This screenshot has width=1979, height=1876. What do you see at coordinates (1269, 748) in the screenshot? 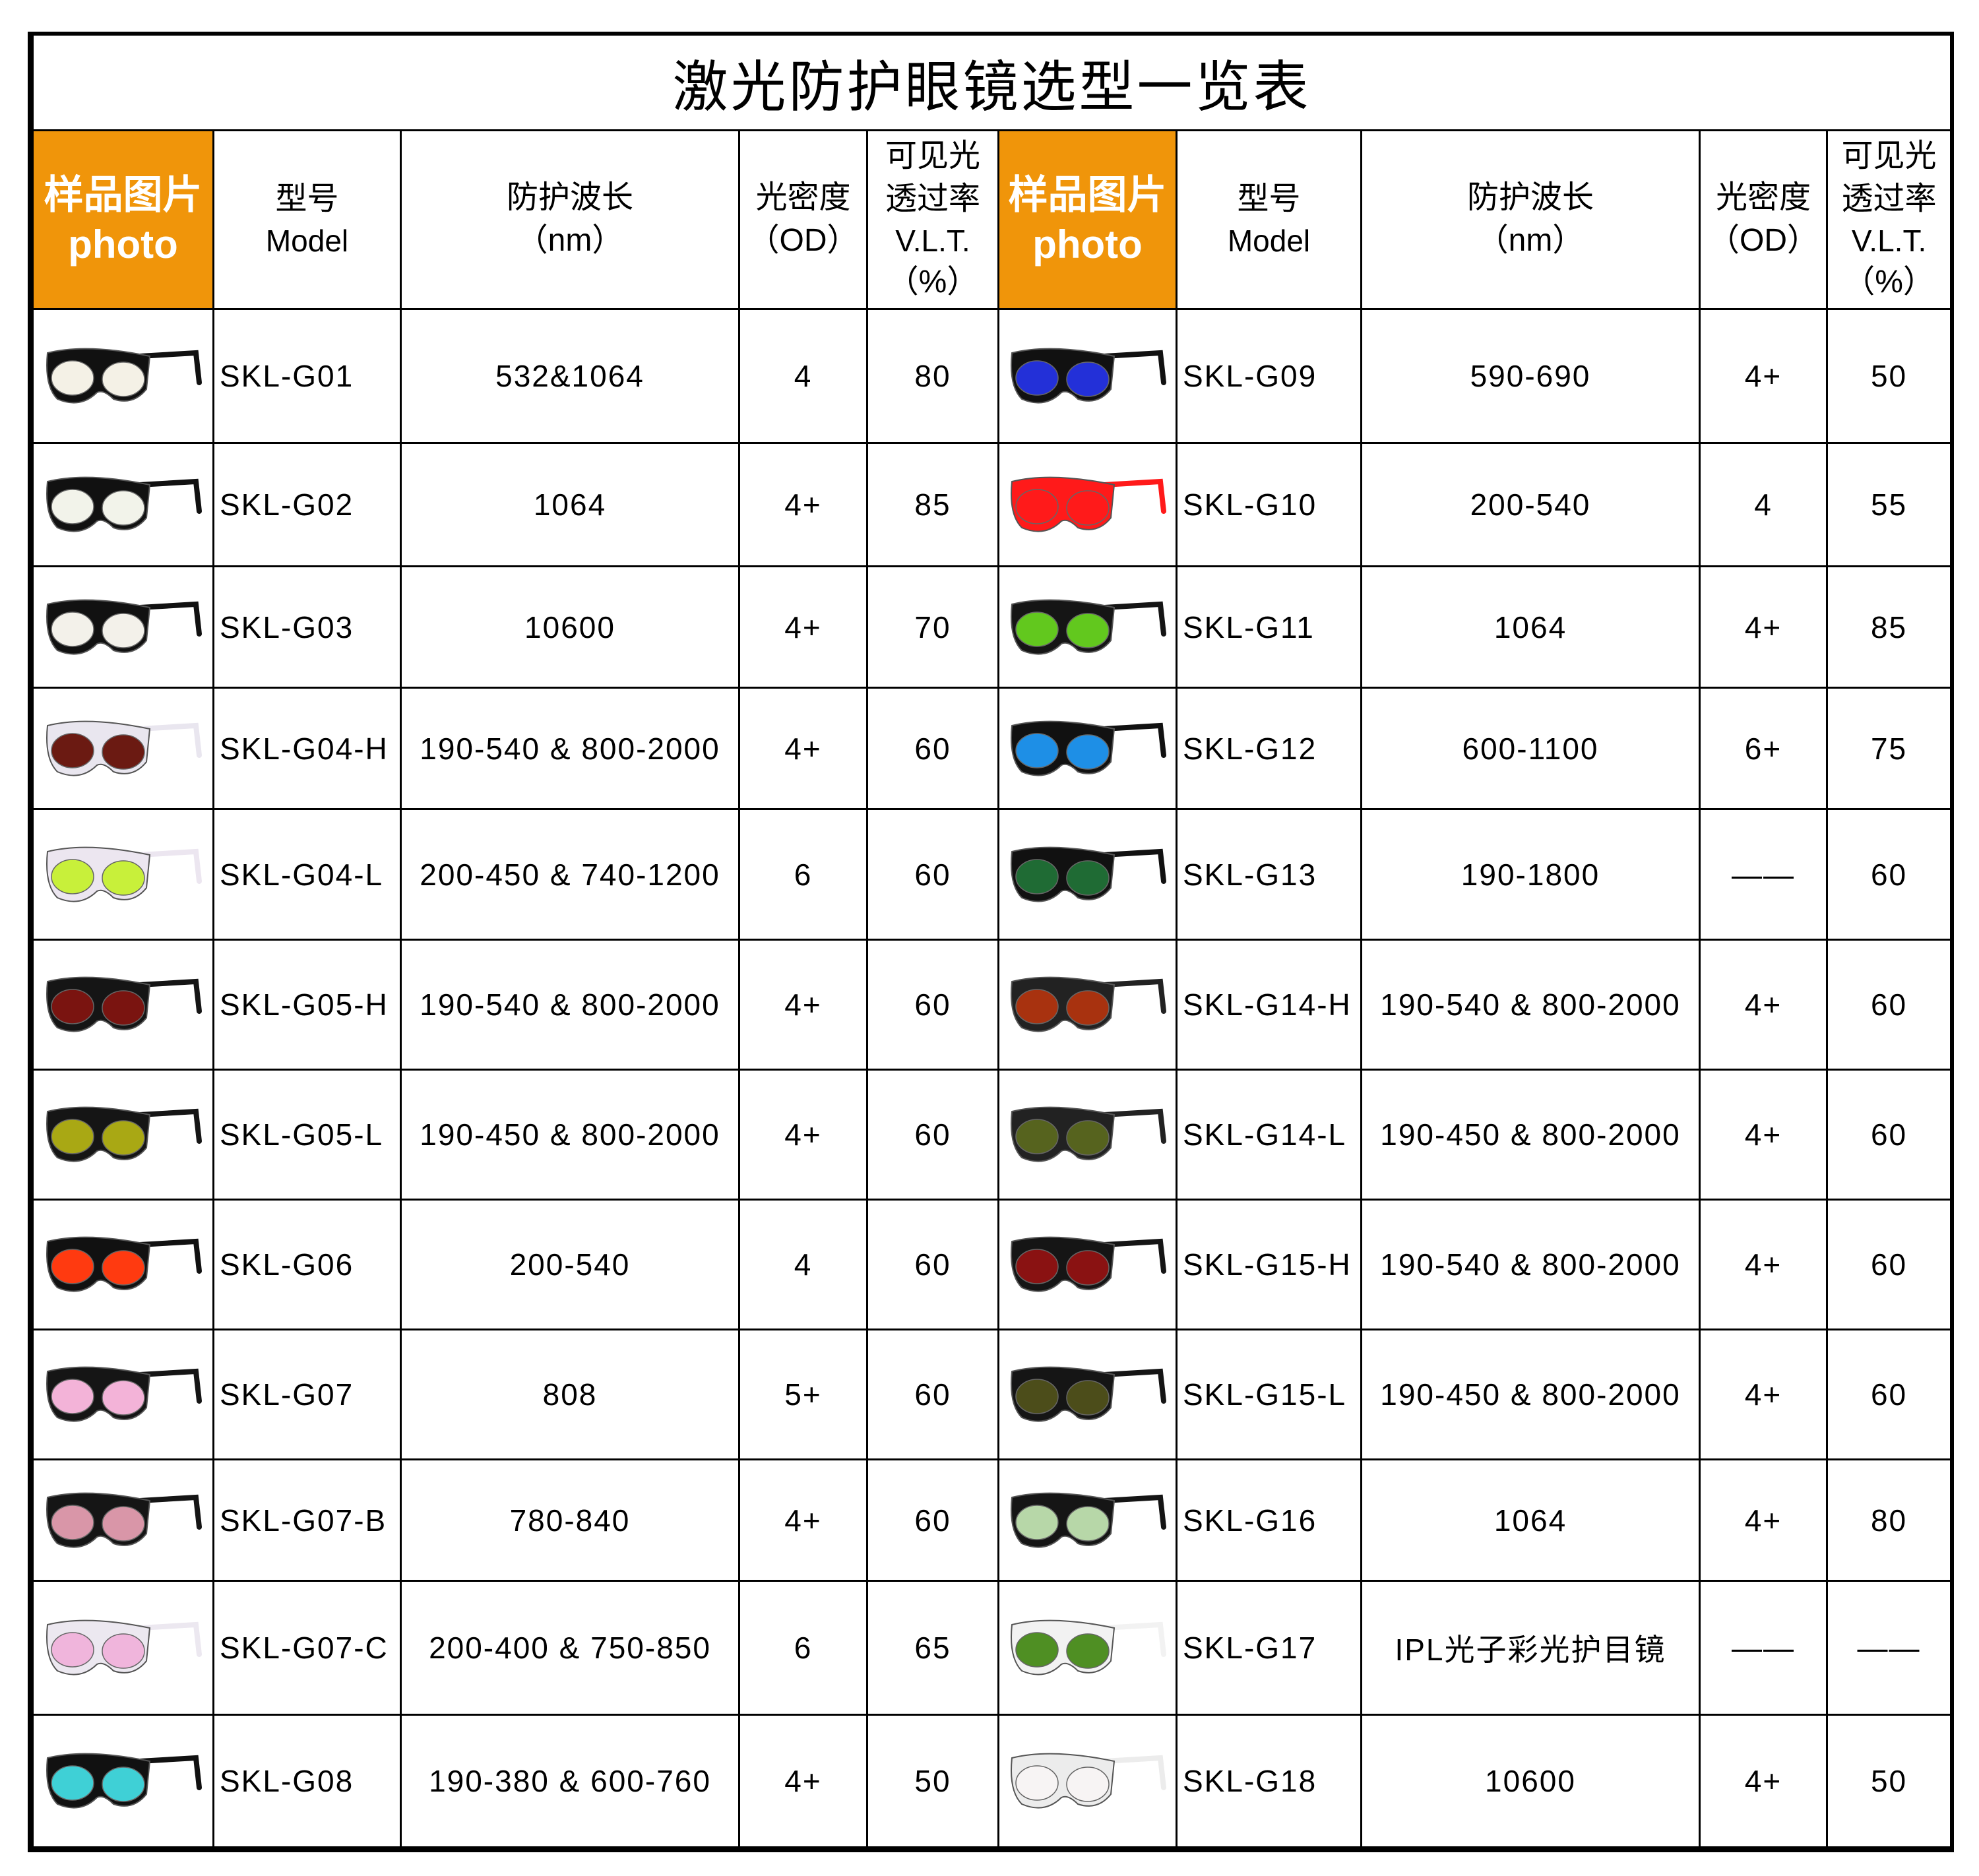
I see `model-cell: SKL-G12` at bounding box center [1269, 748].